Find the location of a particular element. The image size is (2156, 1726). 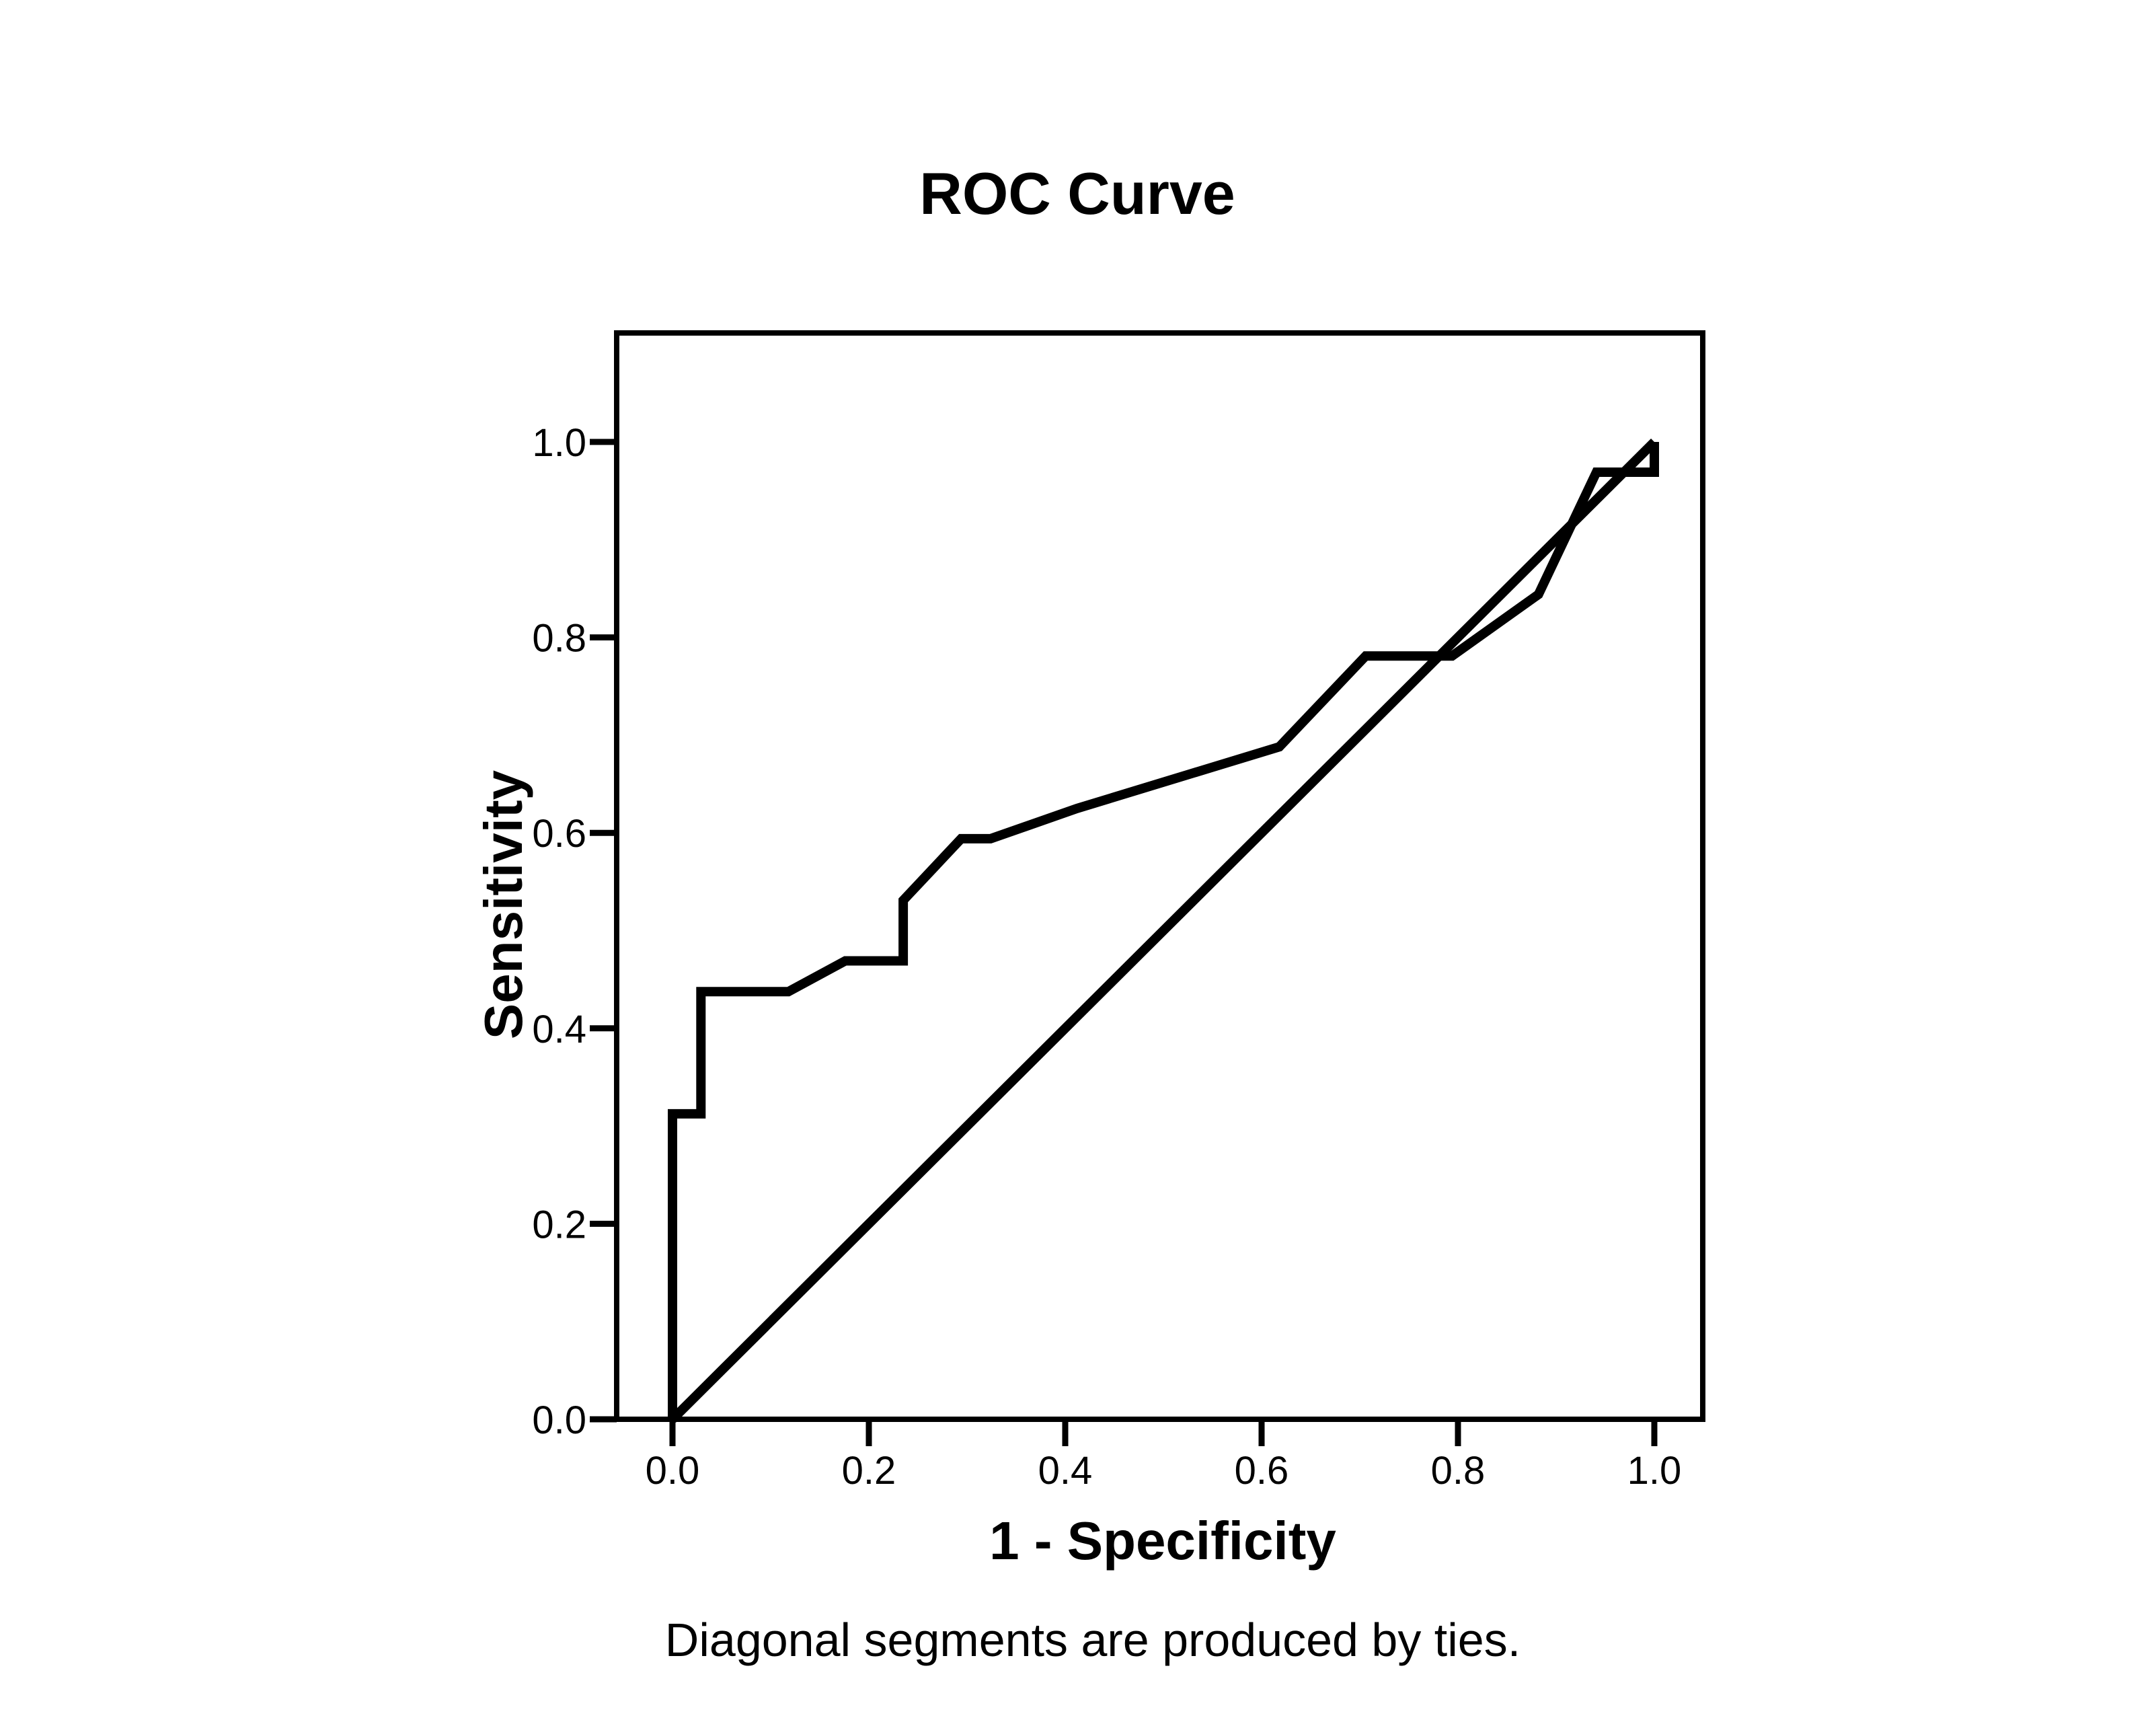

y-tick-label: 0.6 is located at coordinates (559, 834).